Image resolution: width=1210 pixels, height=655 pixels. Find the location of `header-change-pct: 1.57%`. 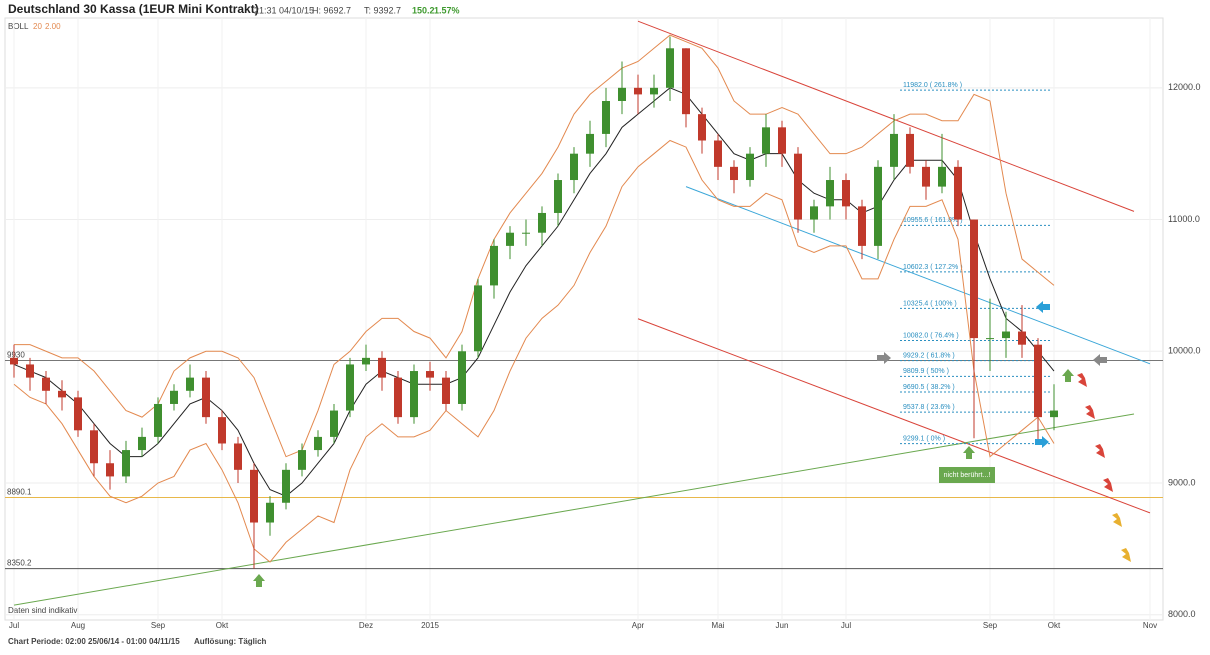

header-change-pct: 1.57% is located at coordinates (447, 10).